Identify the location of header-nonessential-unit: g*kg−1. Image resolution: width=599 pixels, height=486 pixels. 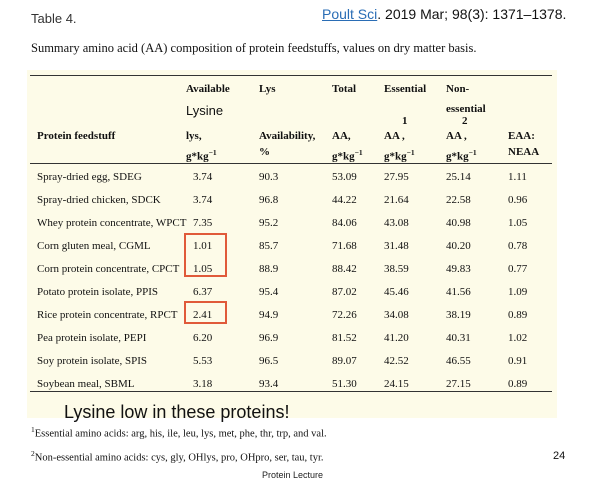
(461, 155).